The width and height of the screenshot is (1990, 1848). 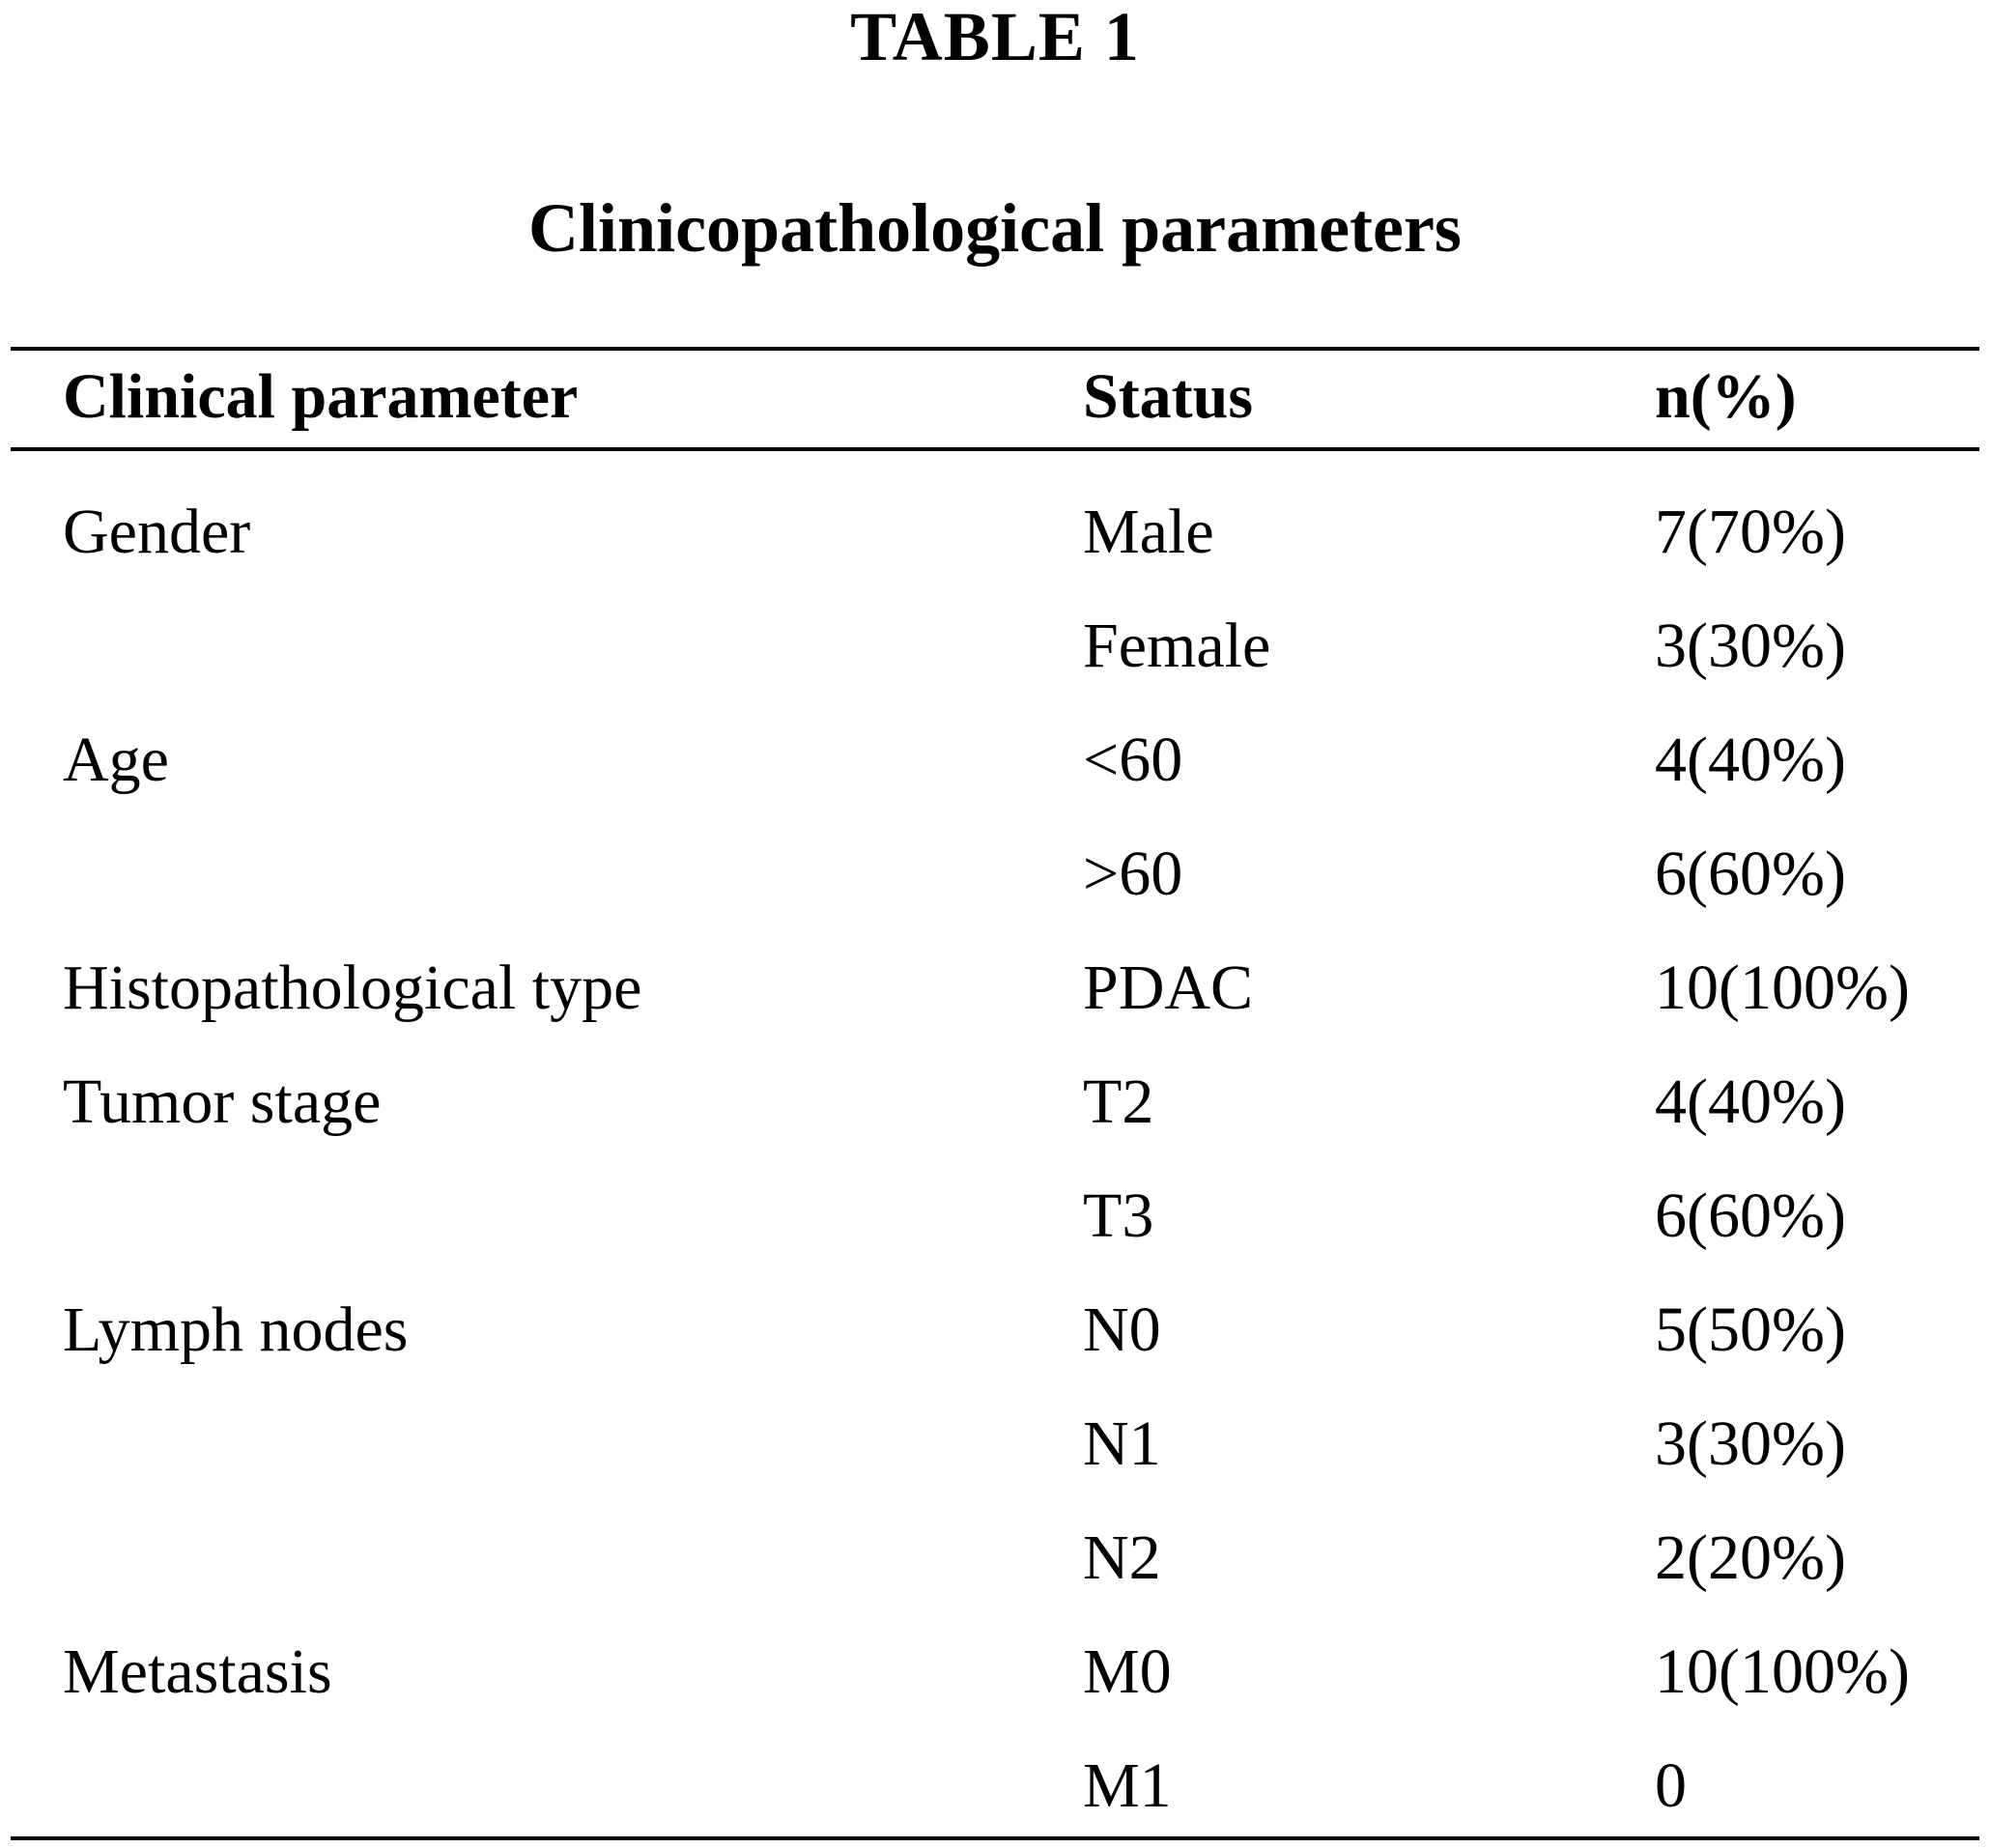 I want to click on header-rule, so click(x=995, y=449).